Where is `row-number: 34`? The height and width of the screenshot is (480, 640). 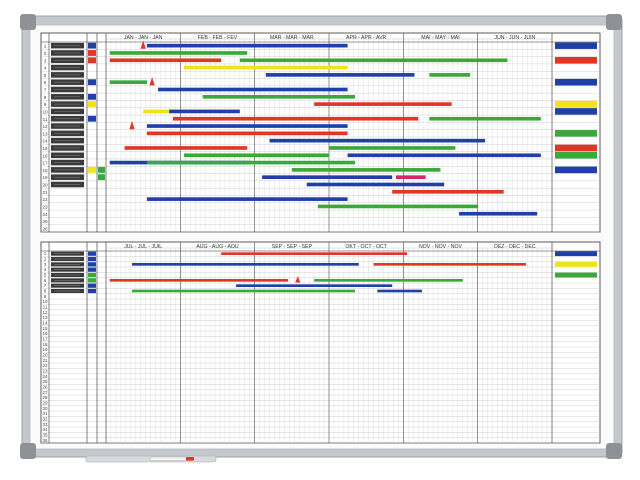
row-number: 34 is located at coordinates (45, 429).